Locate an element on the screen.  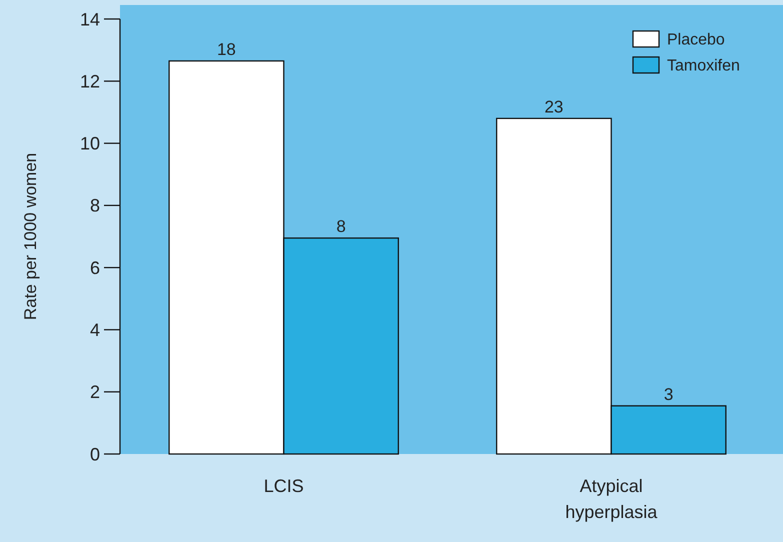
y-axis-title: Rate per 1000 women is located at coordinates (30, 236).